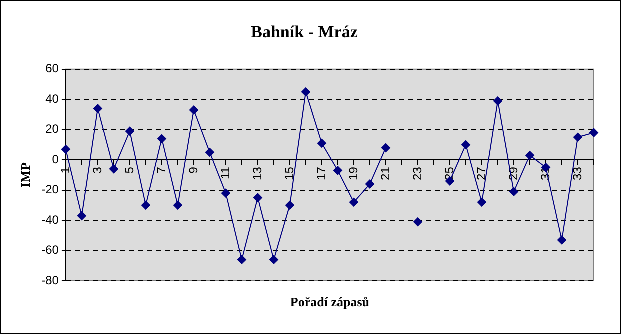 The width and height of the screenshot is (621, 334). Describe the element at coordinates (304, 32) in the screenshot. I see `chart-title: Bahník - Mráz` at that location.